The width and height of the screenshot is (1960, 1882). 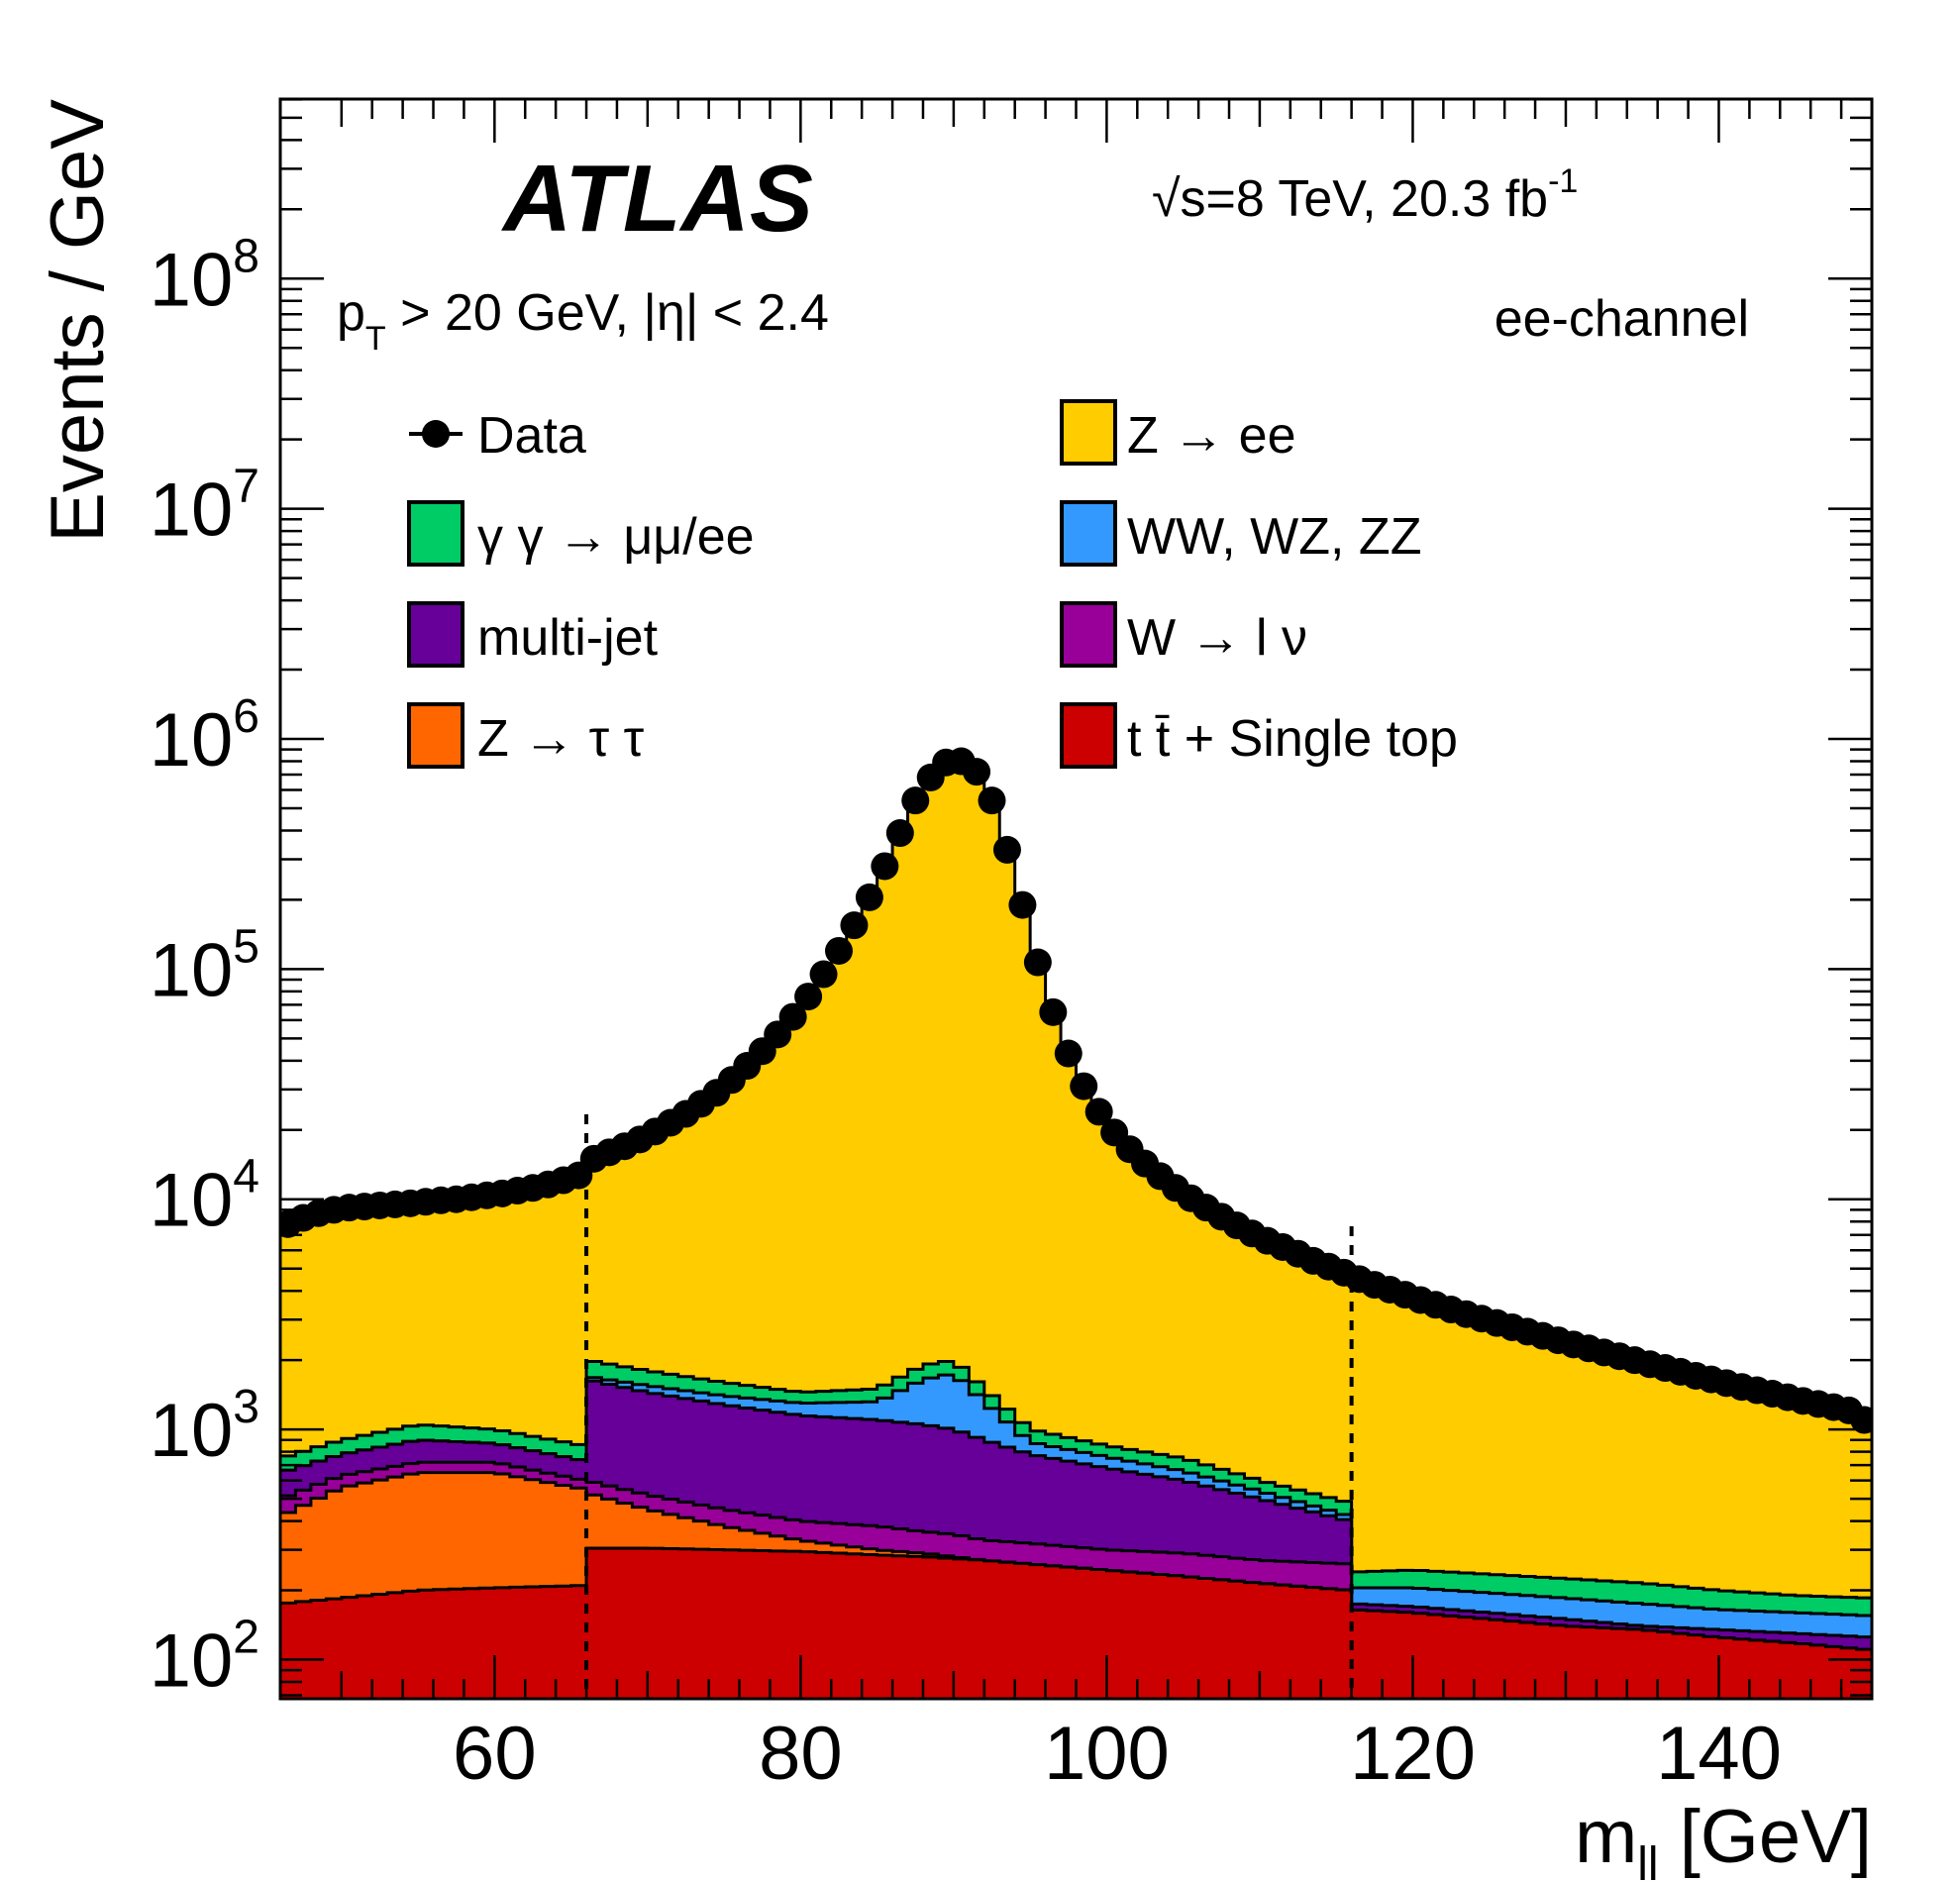 I want to click on z-ee-swatch, so click(x=1089, y=432).